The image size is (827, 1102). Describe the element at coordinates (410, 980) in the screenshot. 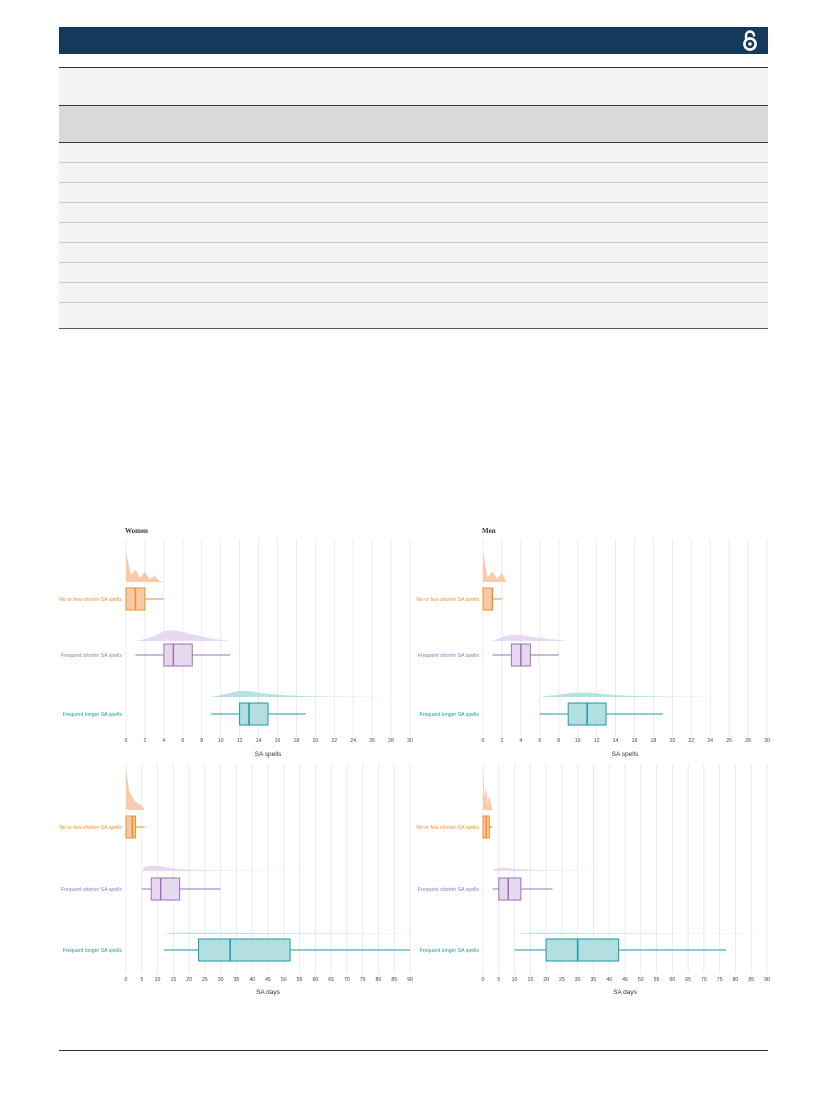

I see `tick-label: 90` at that location.